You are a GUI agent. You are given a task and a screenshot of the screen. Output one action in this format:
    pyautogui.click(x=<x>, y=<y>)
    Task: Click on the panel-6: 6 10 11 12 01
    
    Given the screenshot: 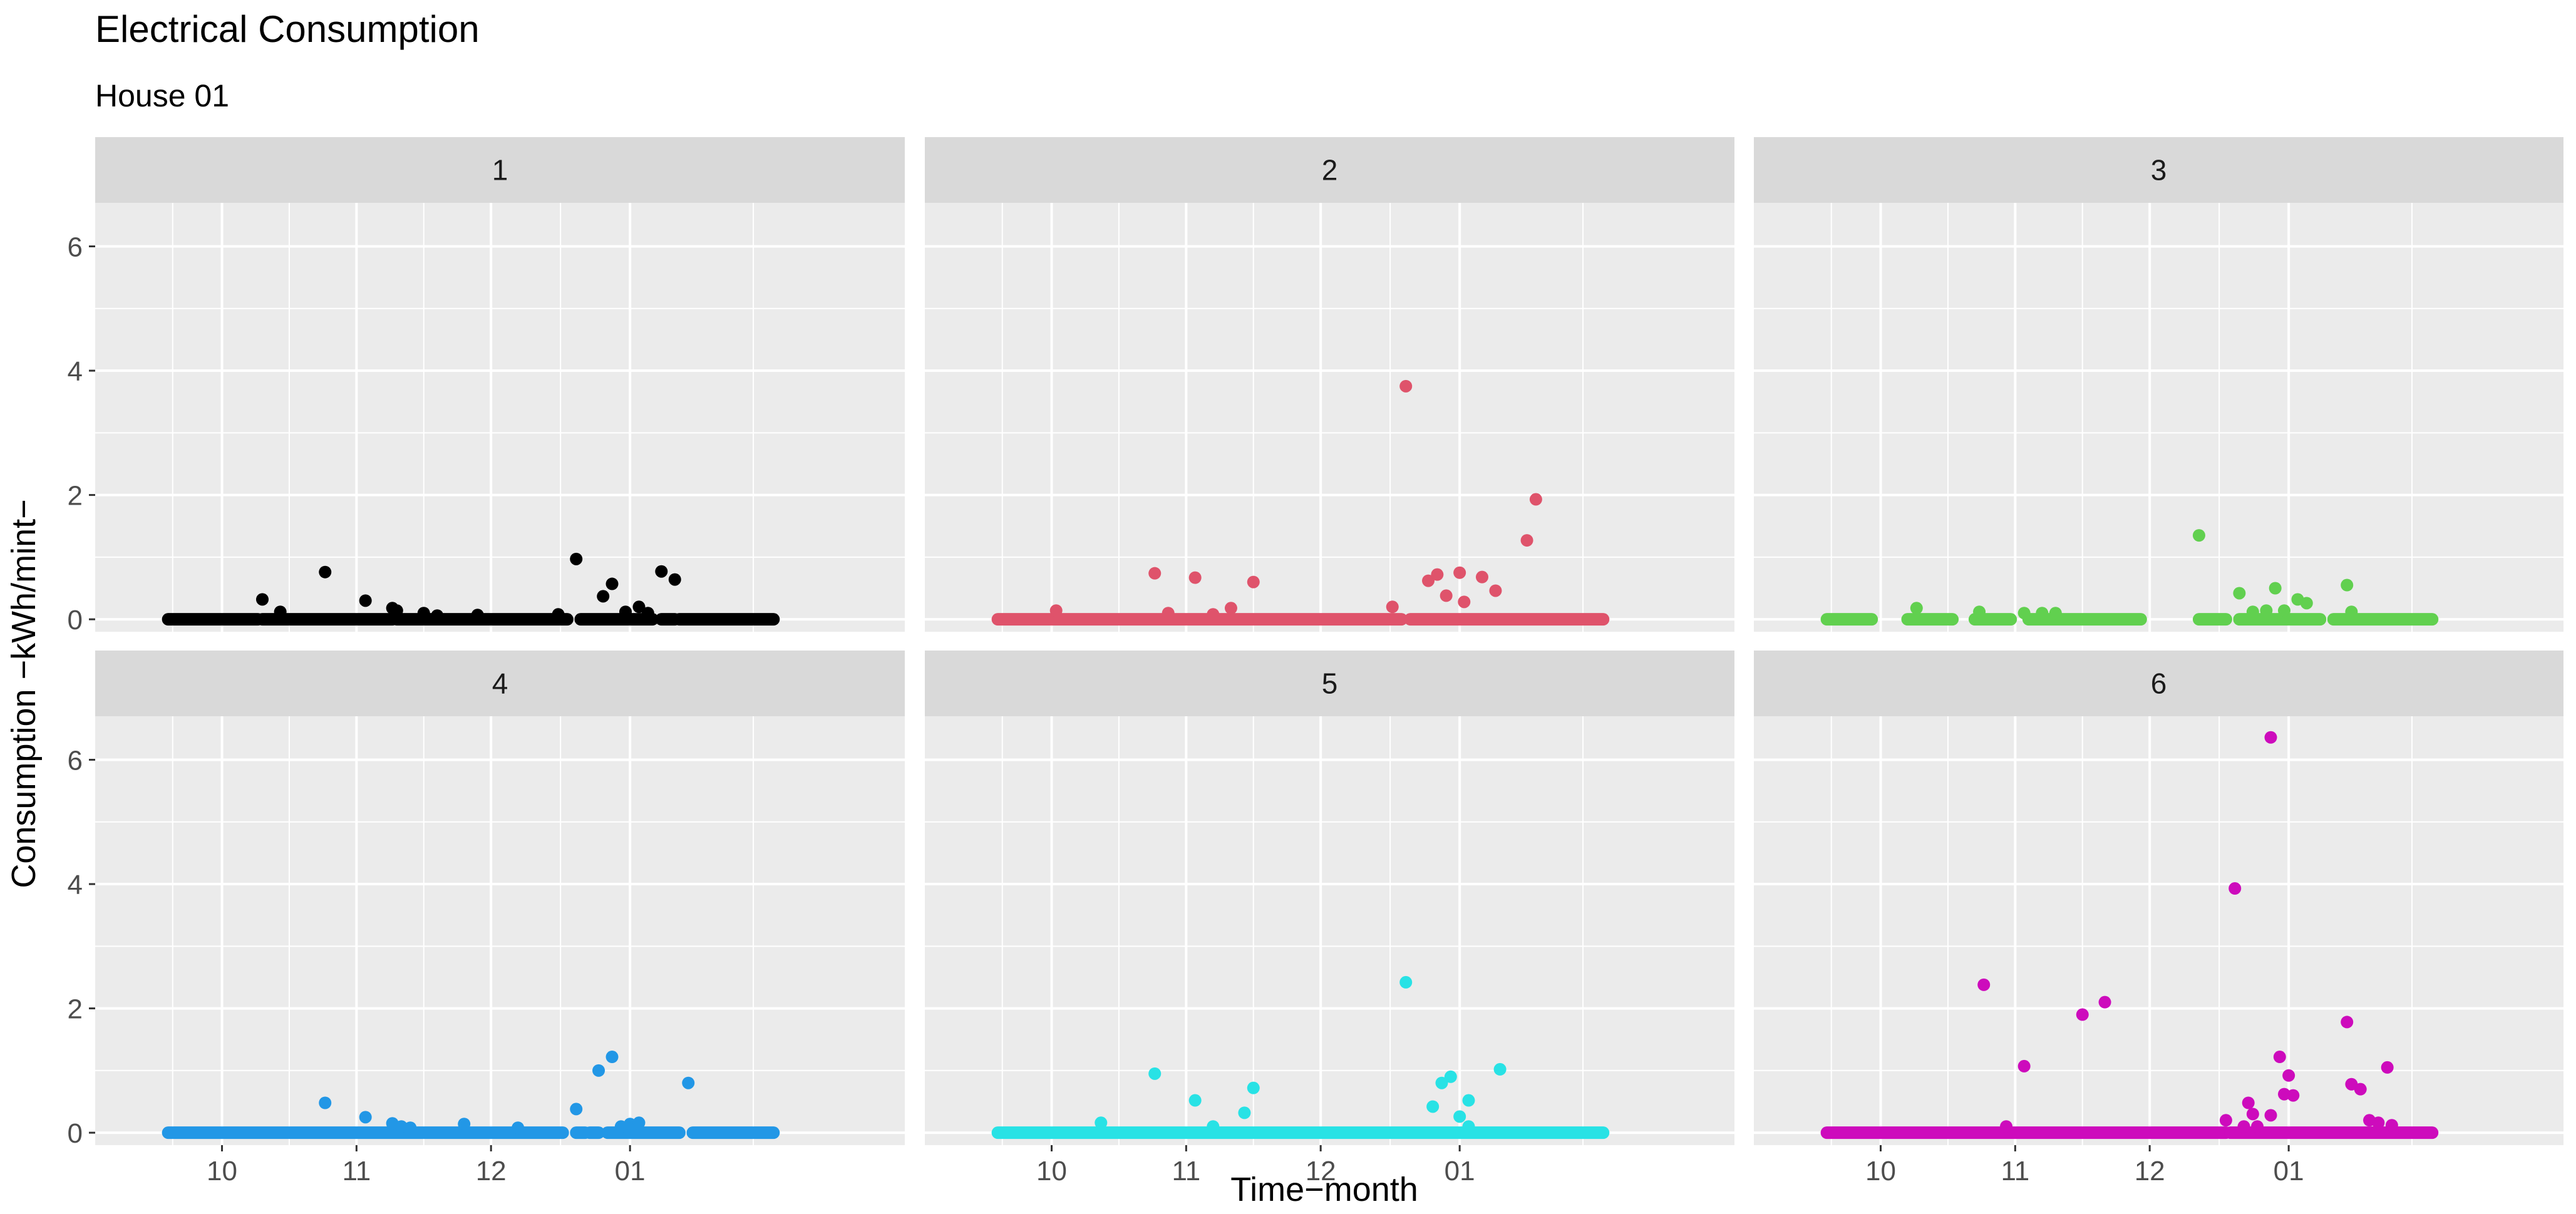 What is the action you would take?
    pyautogui.click(x=2158, y=918)
    